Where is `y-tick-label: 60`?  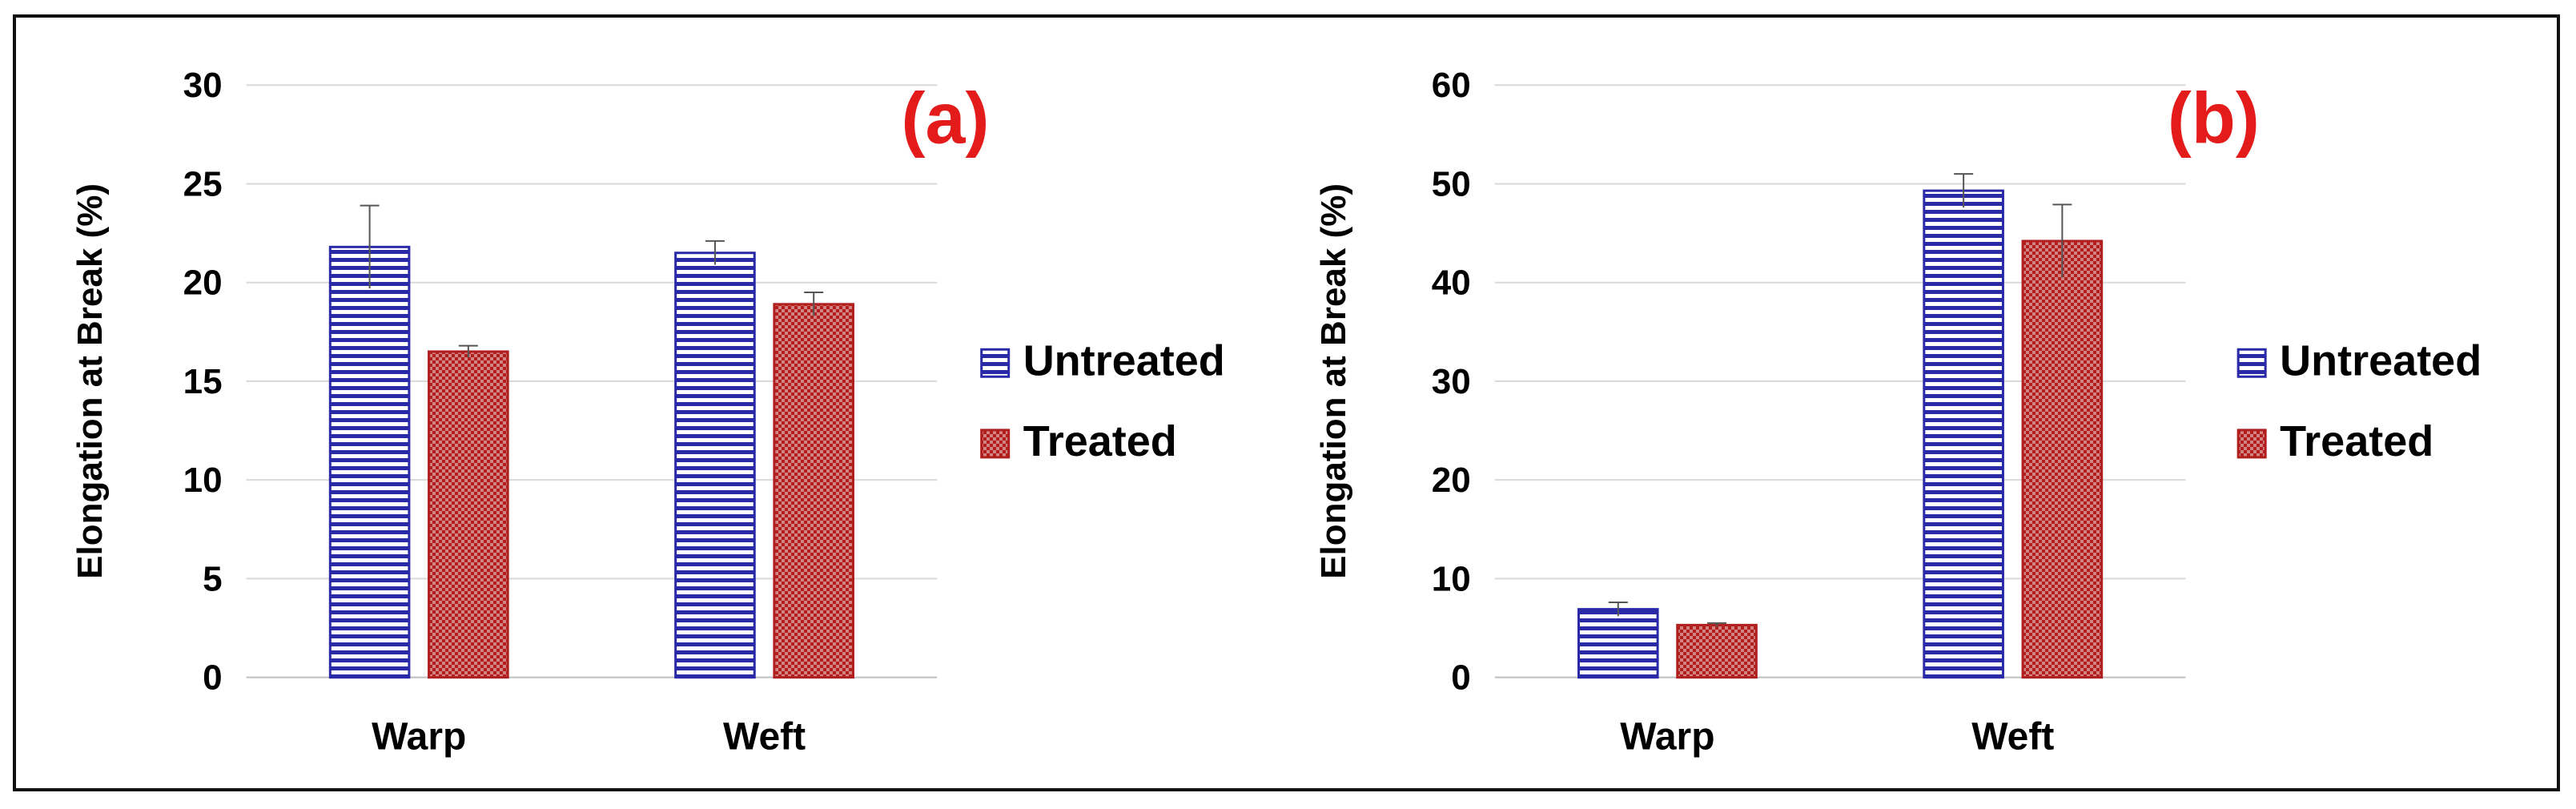 y-tick-label: 60 is located at coordinates (1451, 86).